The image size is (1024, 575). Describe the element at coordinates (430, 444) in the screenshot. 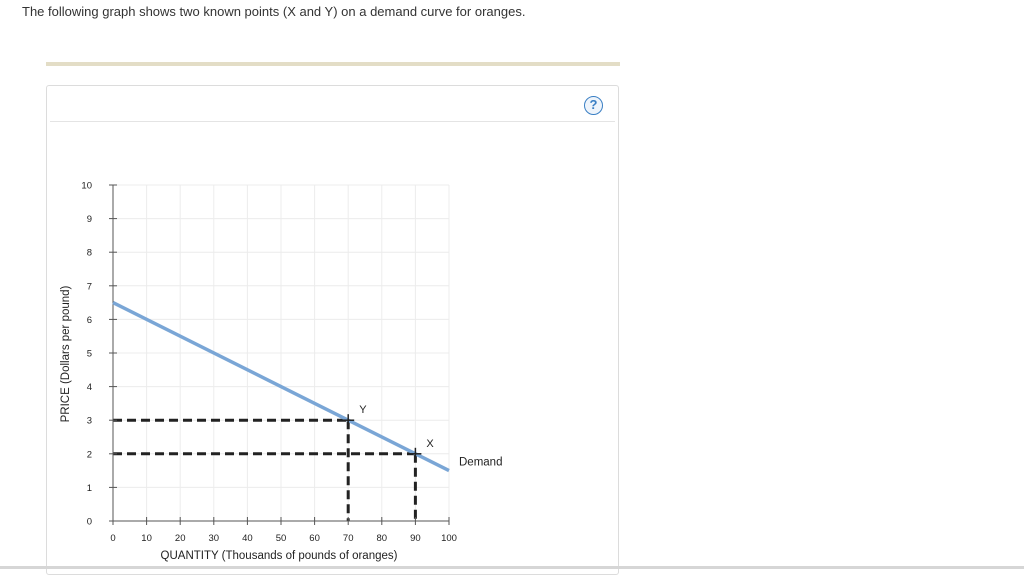

I see `point-label-X: X` at that location.